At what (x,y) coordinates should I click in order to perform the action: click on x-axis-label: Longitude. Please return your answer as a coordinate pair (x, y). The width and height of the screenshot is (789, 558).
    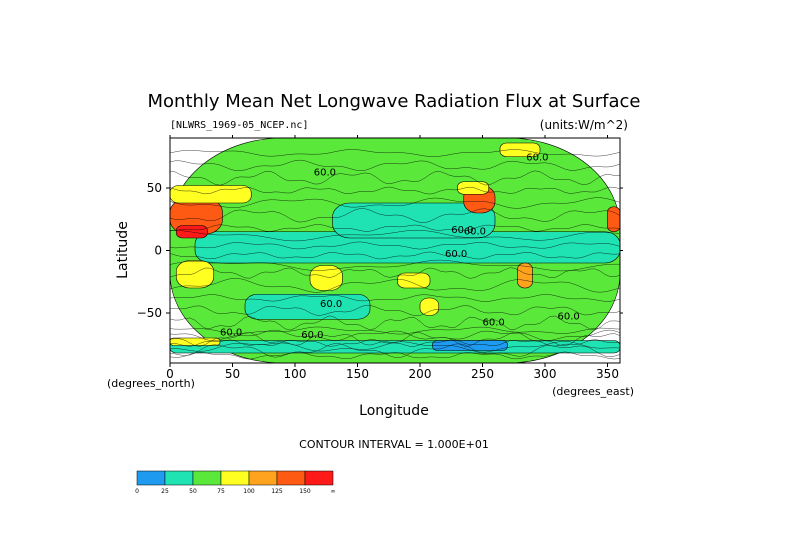
    Looking at the image, I should click on (394, 411).